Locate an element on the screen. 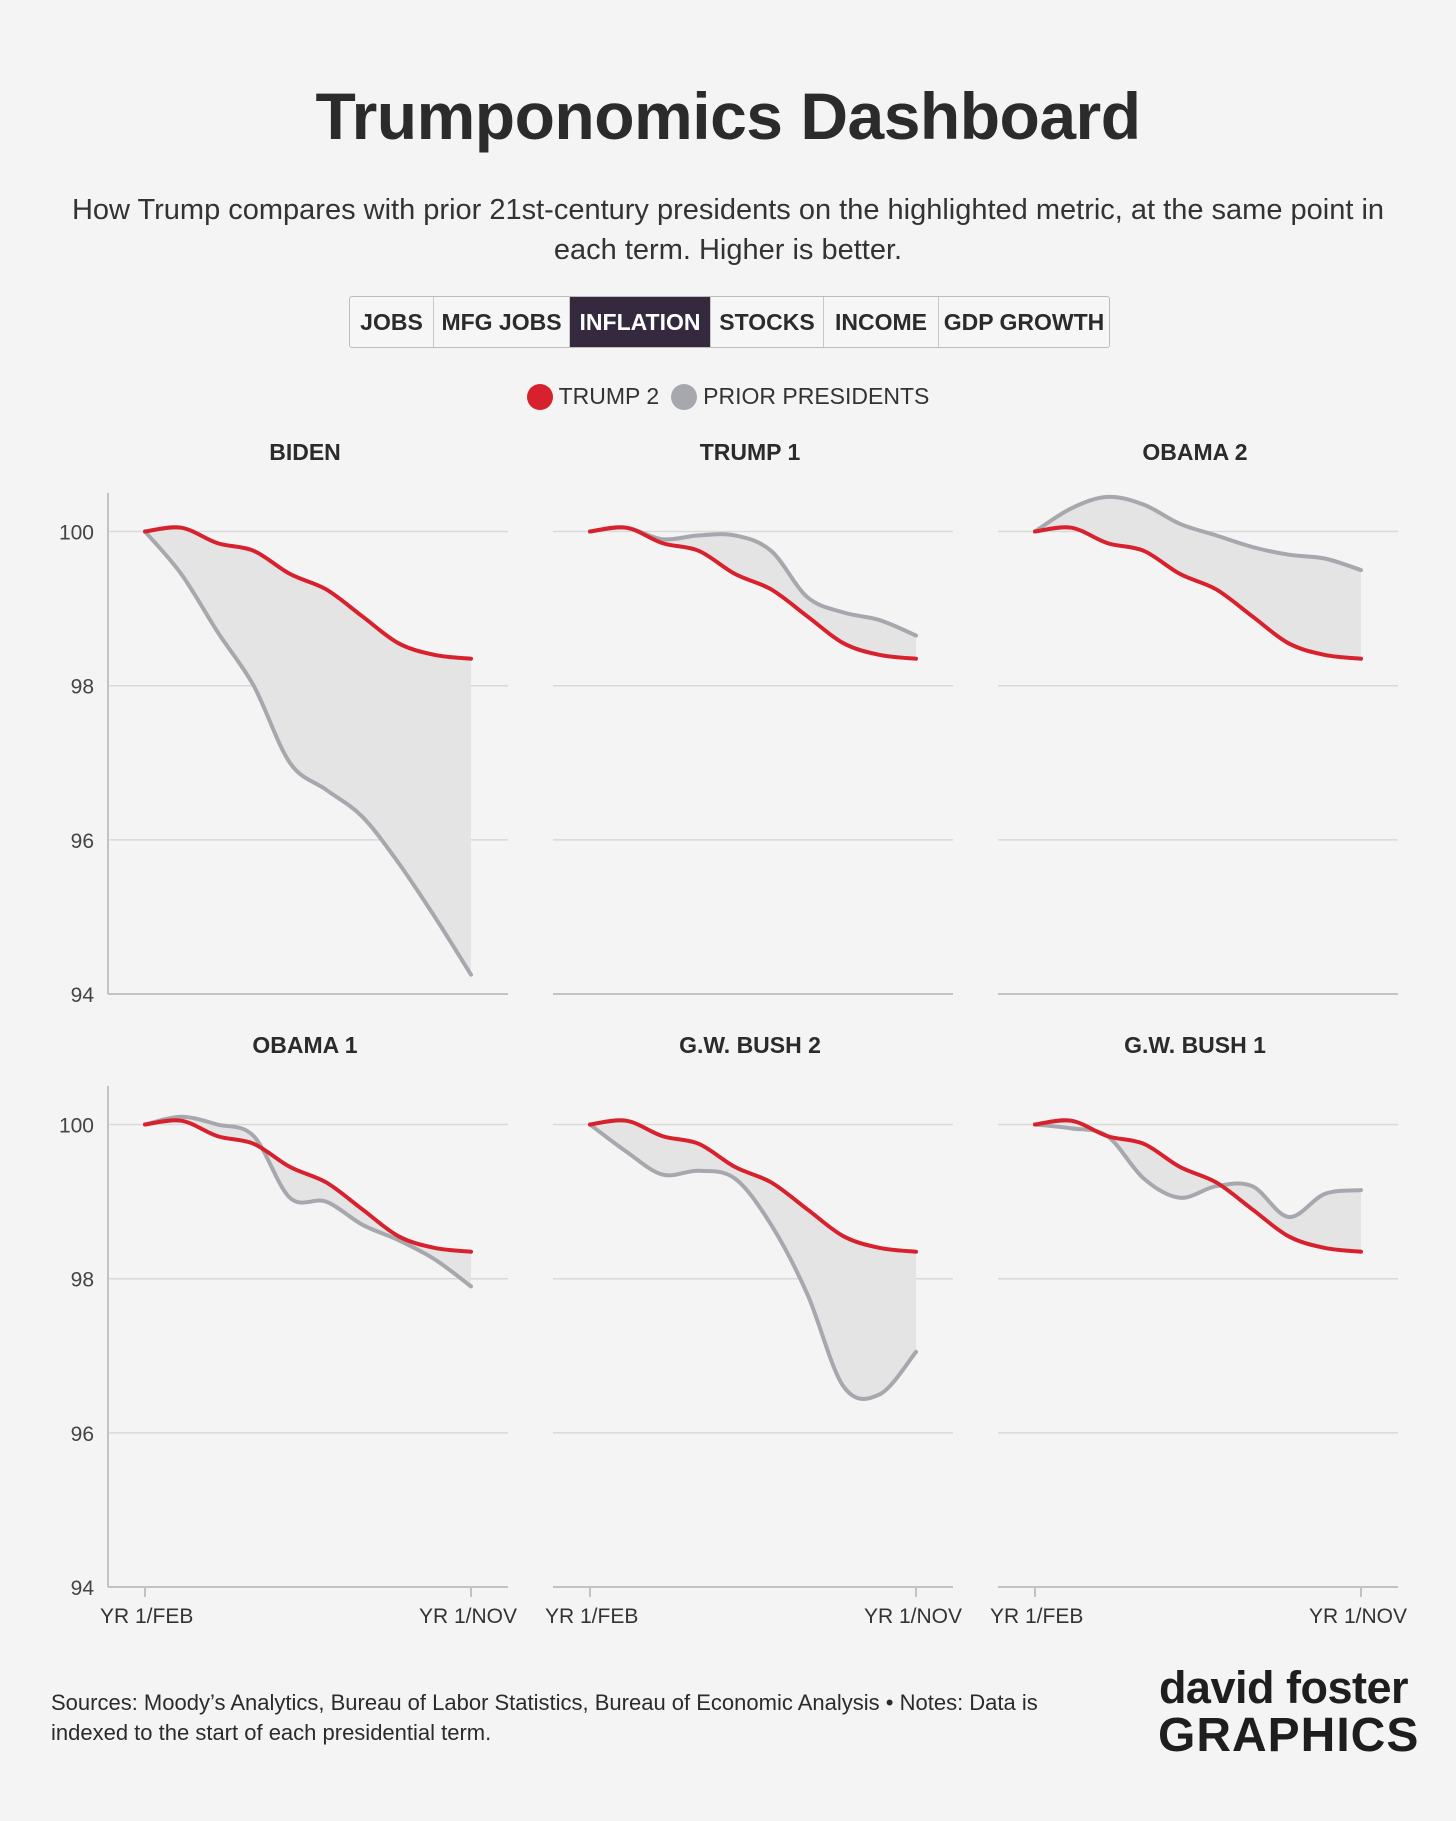  legend-dot-prior is located at coordinates (684, 396).